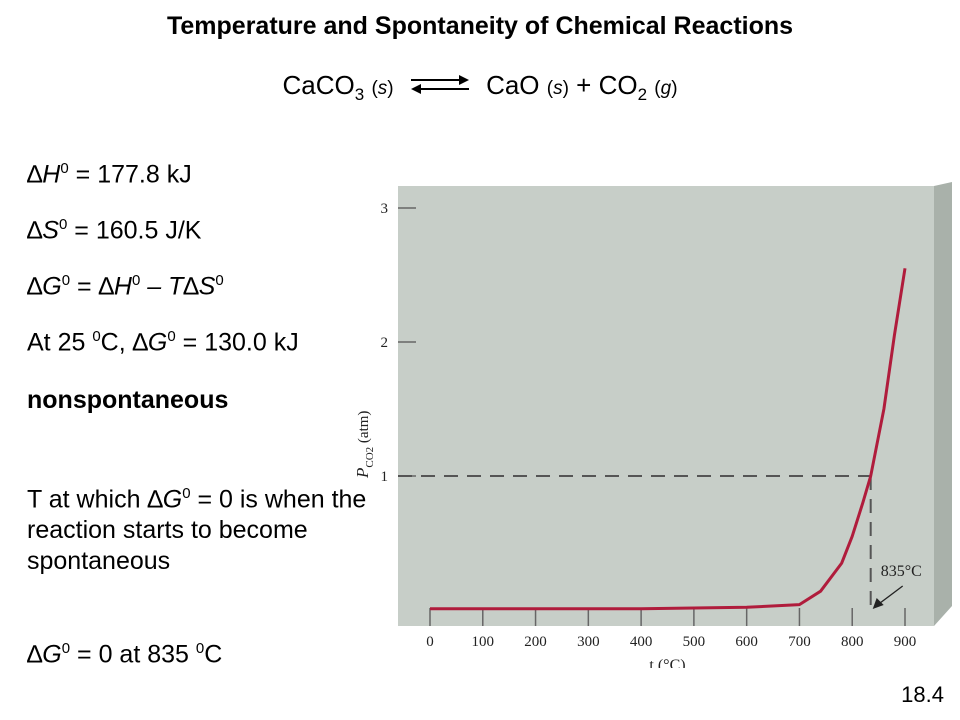  What do you see at coordinates (439, 84) in the screenshot?
I see `equilibrium-arrows-icon` at bounding box center [439, 84].